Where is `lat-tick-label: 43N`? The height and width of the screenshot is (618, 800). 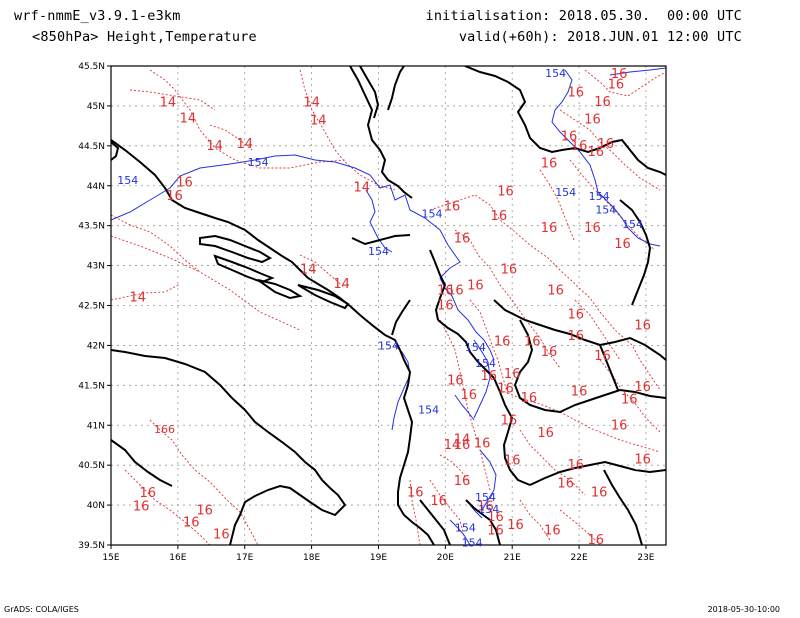
lat-tick-label: 43N is located at coordinates (96, 267).